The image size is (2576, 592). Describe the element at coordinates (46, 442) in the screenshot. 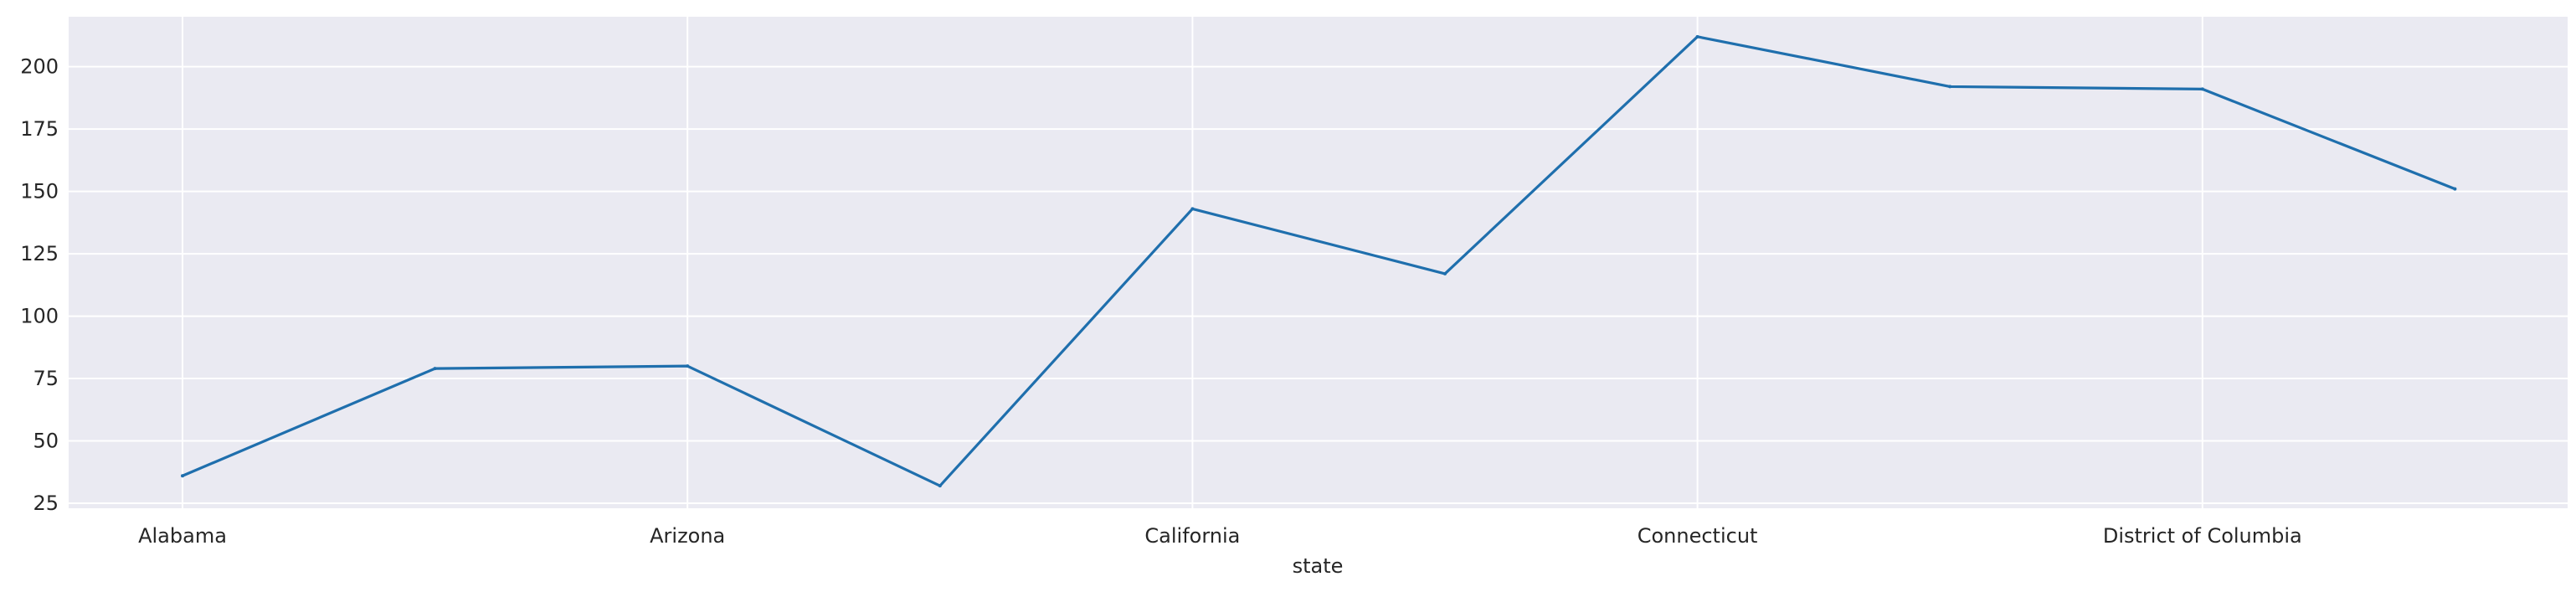

I see `y-tick-label: 50` at that location.